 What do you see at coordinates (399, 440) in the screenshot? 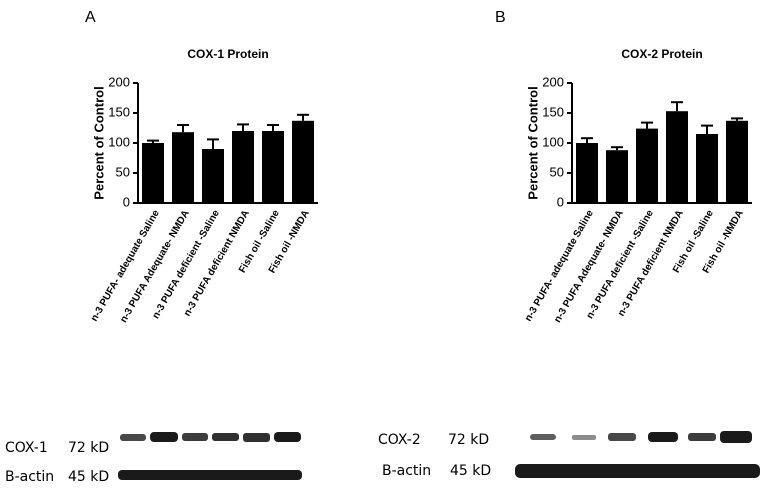
I see `blot-label: COX-2` at bounding box center [399, 440].